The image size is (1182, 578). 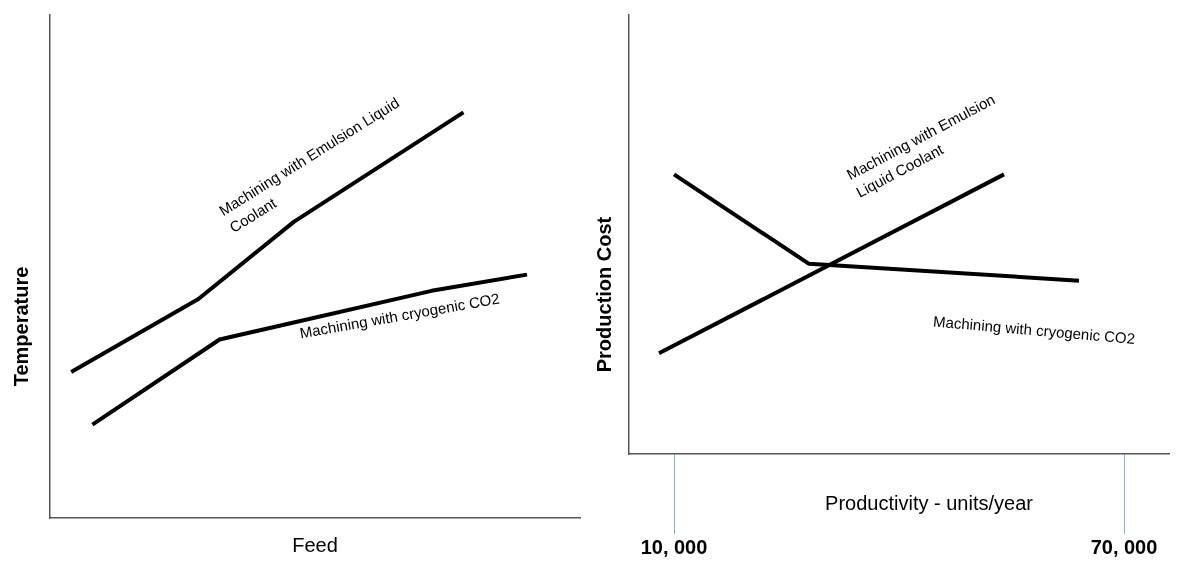 What do you see at coordinates (929, 502) in the screenshot?
I see `x-axis-title: Productivity - units/year` at bounding box center [929, 502].